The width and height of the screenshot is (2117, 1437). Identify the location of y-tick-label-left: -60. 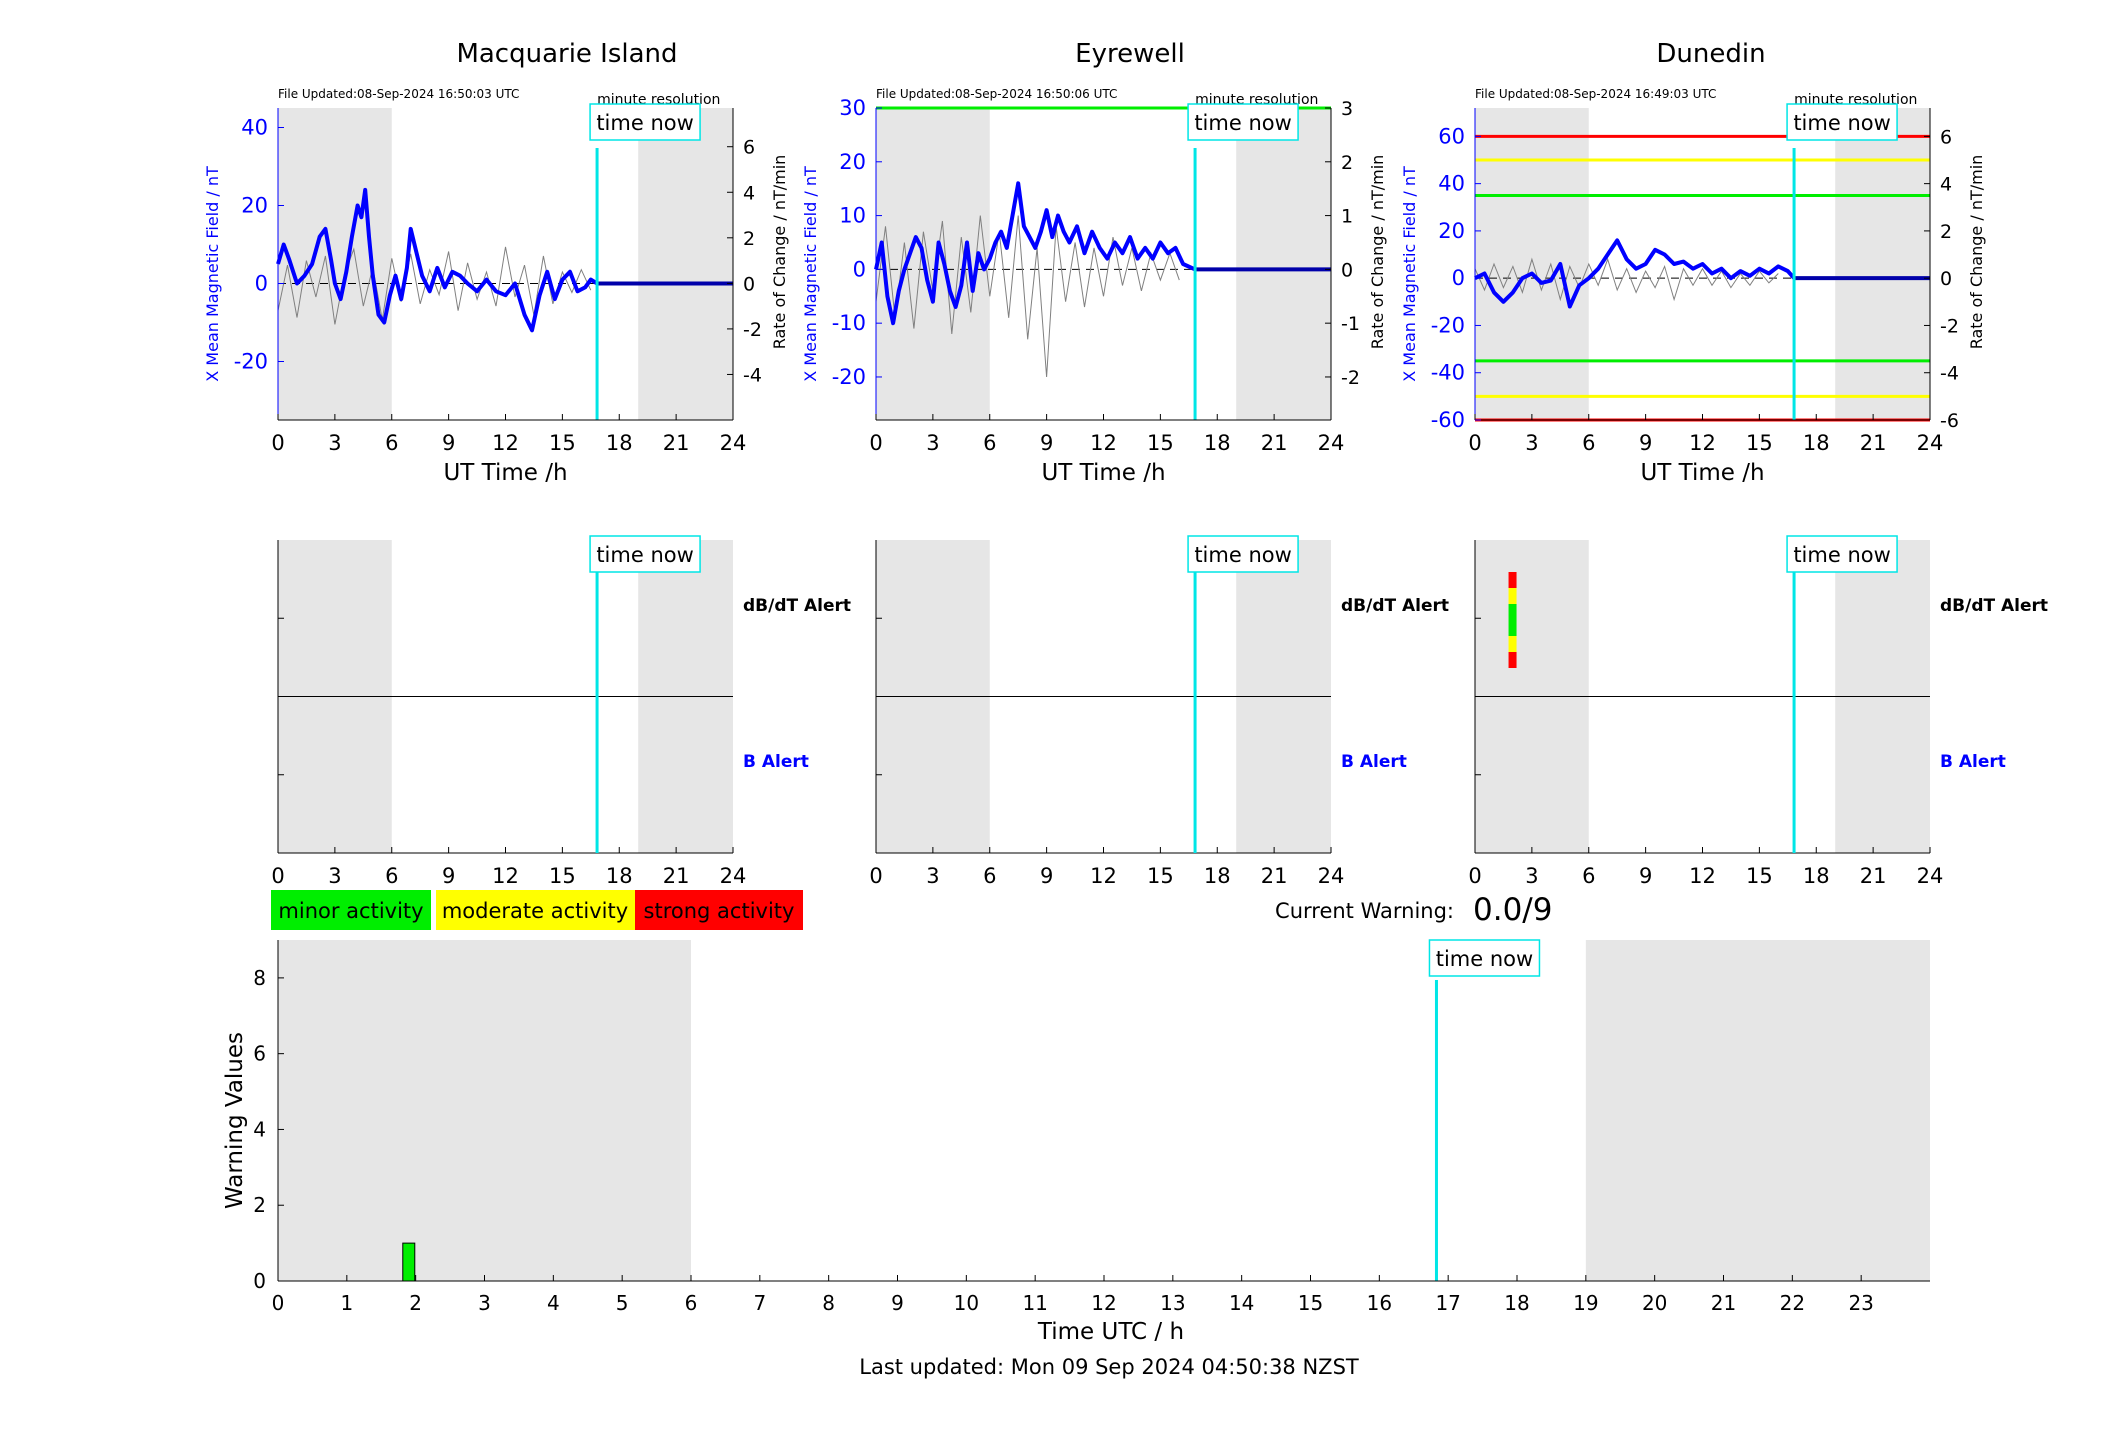
(1448, 420).